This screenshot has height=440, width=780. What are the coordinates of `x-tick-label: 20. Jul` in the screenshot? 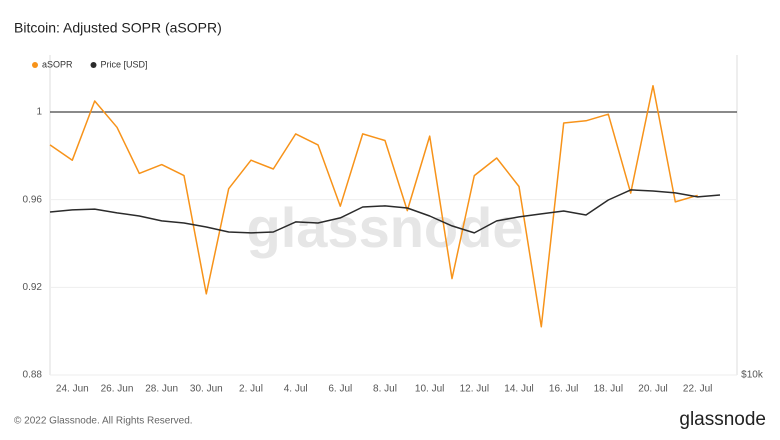 It's located at (652, 389).